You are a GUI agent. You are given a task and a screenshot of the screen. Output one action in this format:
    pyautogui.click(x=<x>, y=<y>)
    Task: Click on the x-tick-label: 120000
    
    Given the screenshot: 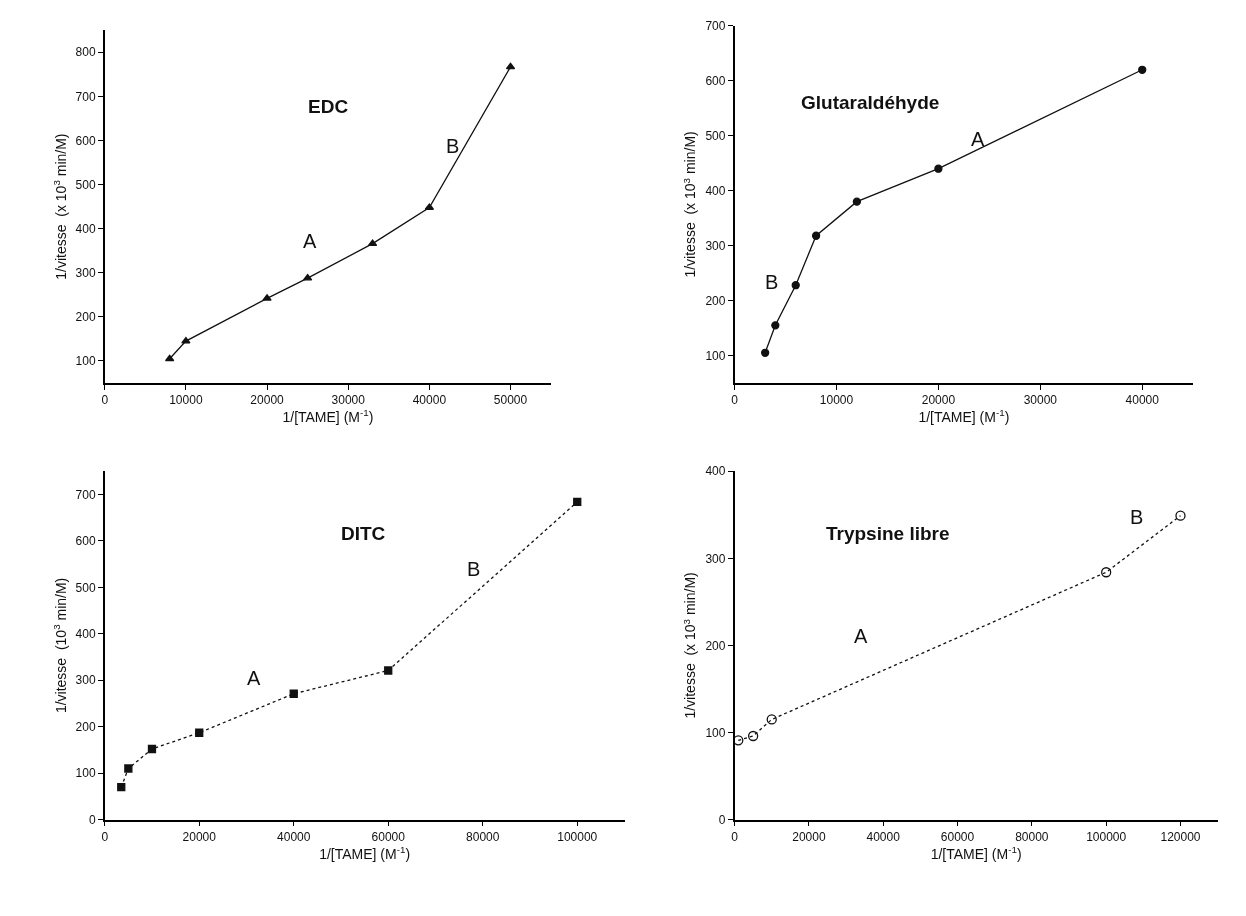 What is the action you would take?
    pyautogui.click(x=1180, y=836)
    